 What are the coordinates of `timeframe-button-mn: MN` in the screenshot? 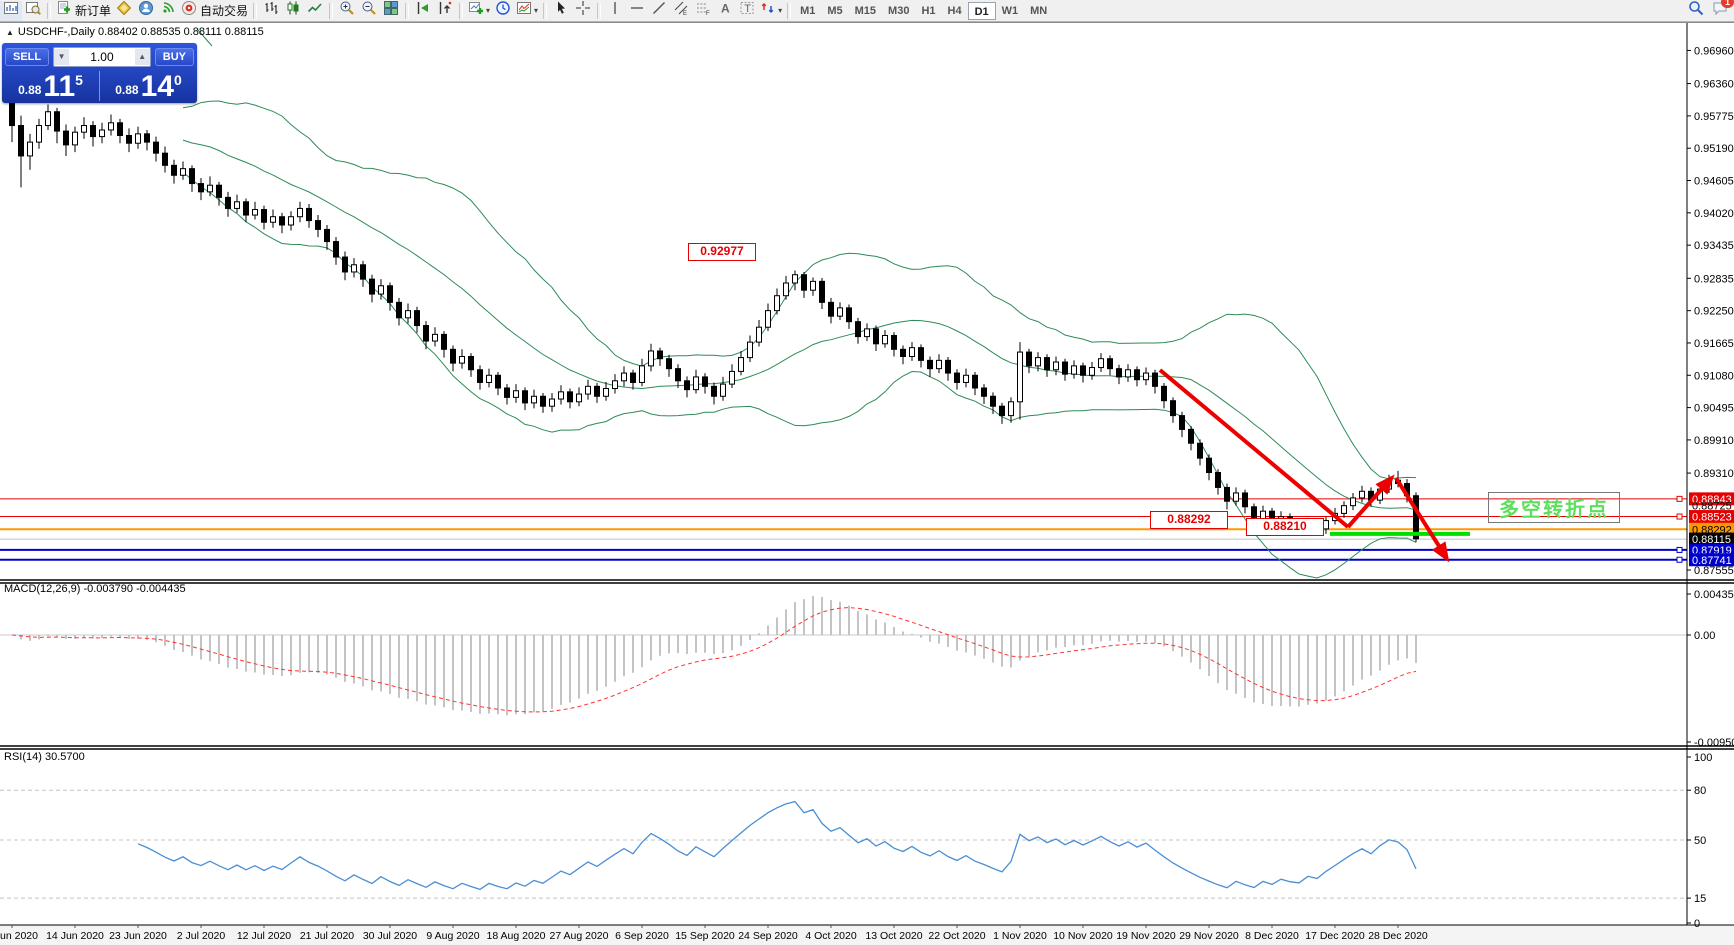 It's located at (1039, 10).